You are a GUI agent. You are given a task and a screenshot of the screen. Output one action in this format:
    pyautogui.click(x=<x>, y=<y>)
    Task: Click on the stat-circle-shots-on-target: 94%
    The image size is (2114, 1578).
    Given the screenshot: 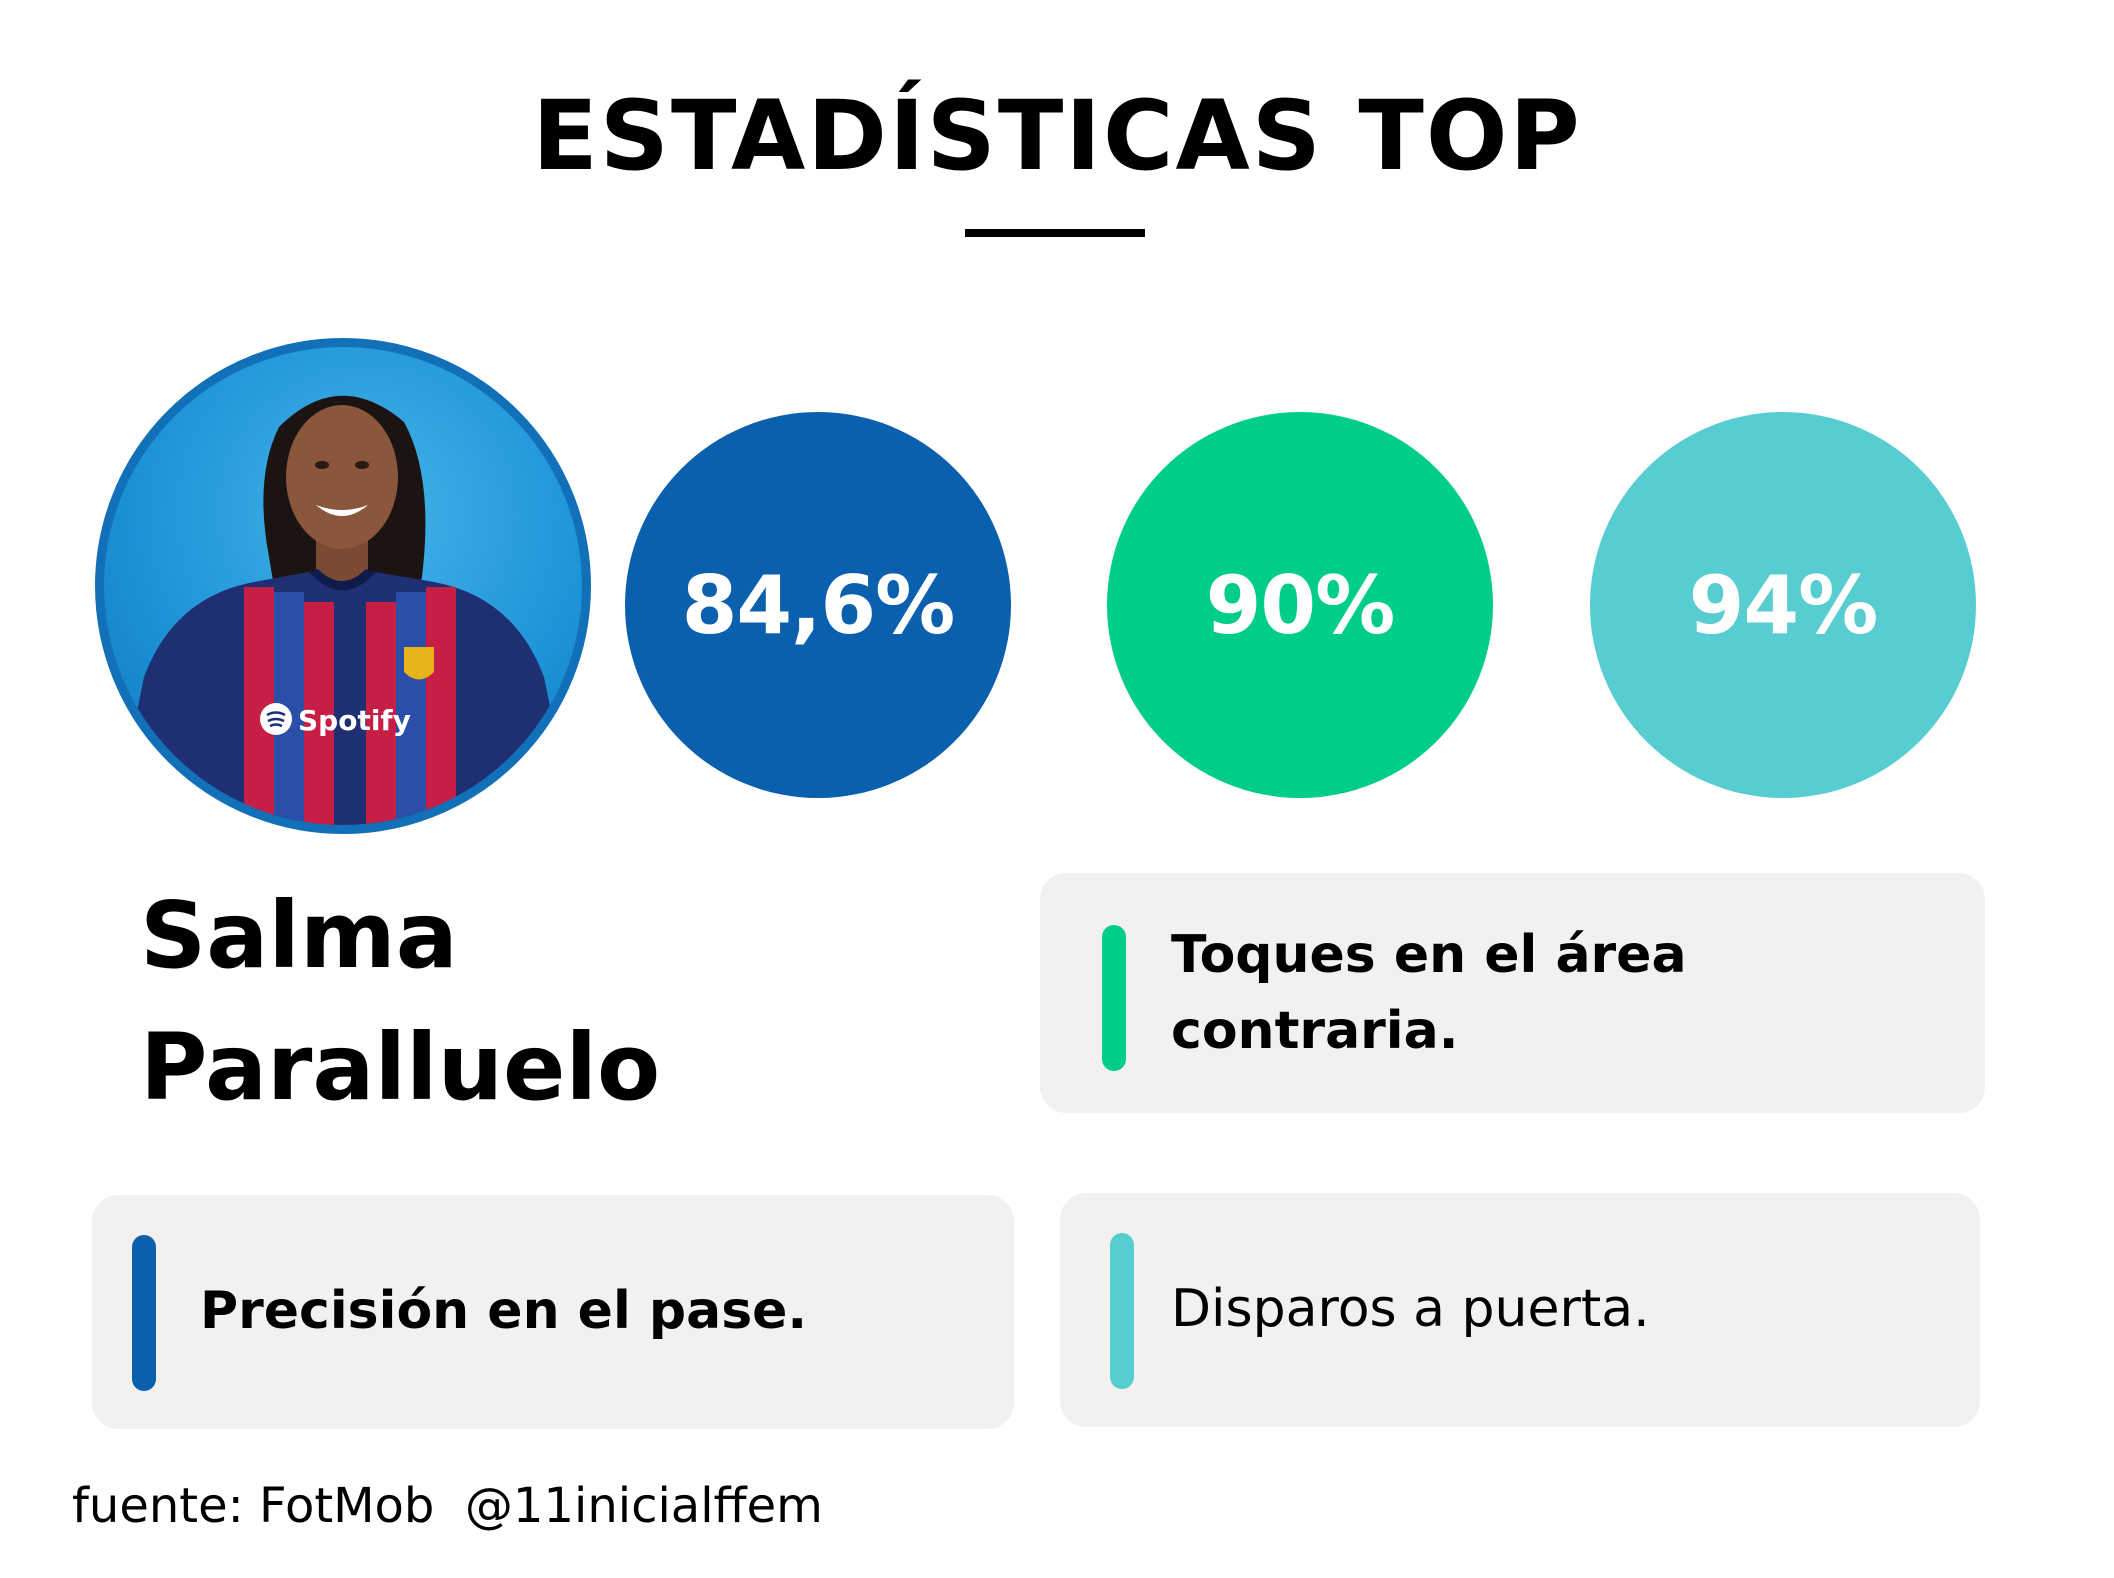 What is the action you would take?
    pyautogui.click(x=1783, y=605)
    